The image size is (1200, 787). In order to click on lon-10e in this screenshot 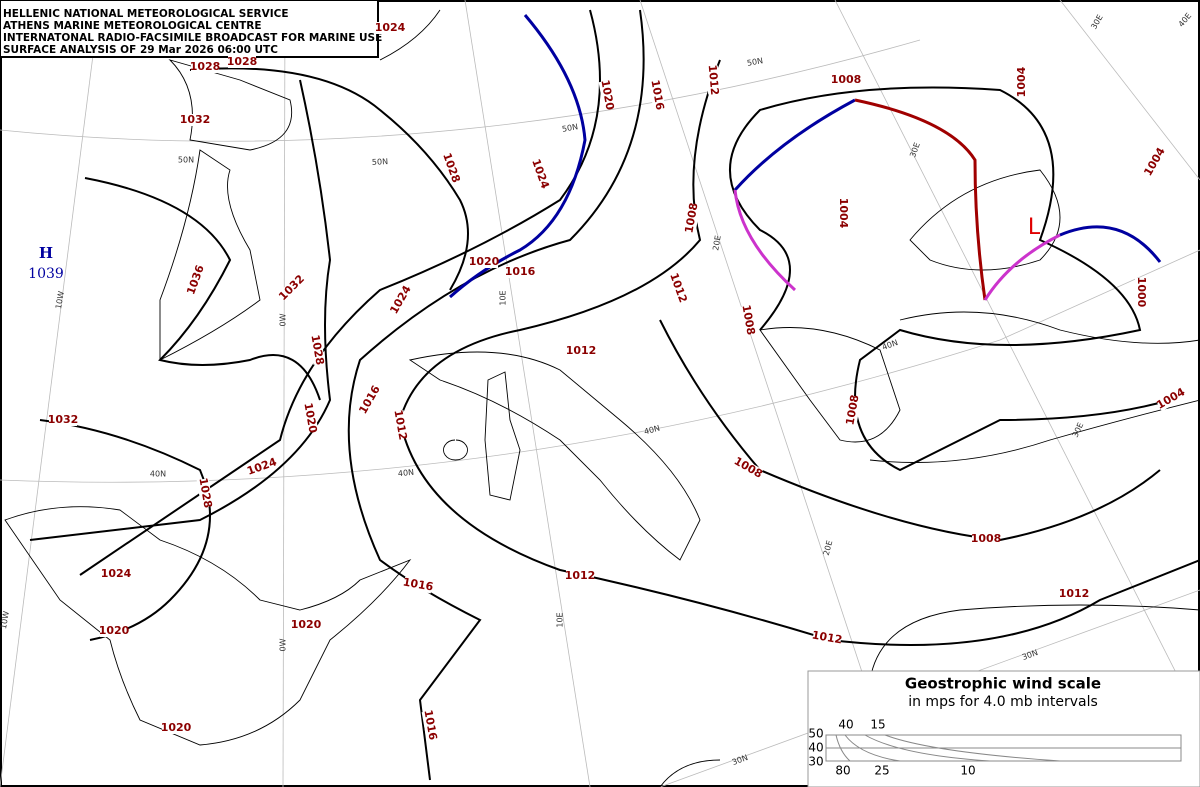, I will do `click(527, 393)`.